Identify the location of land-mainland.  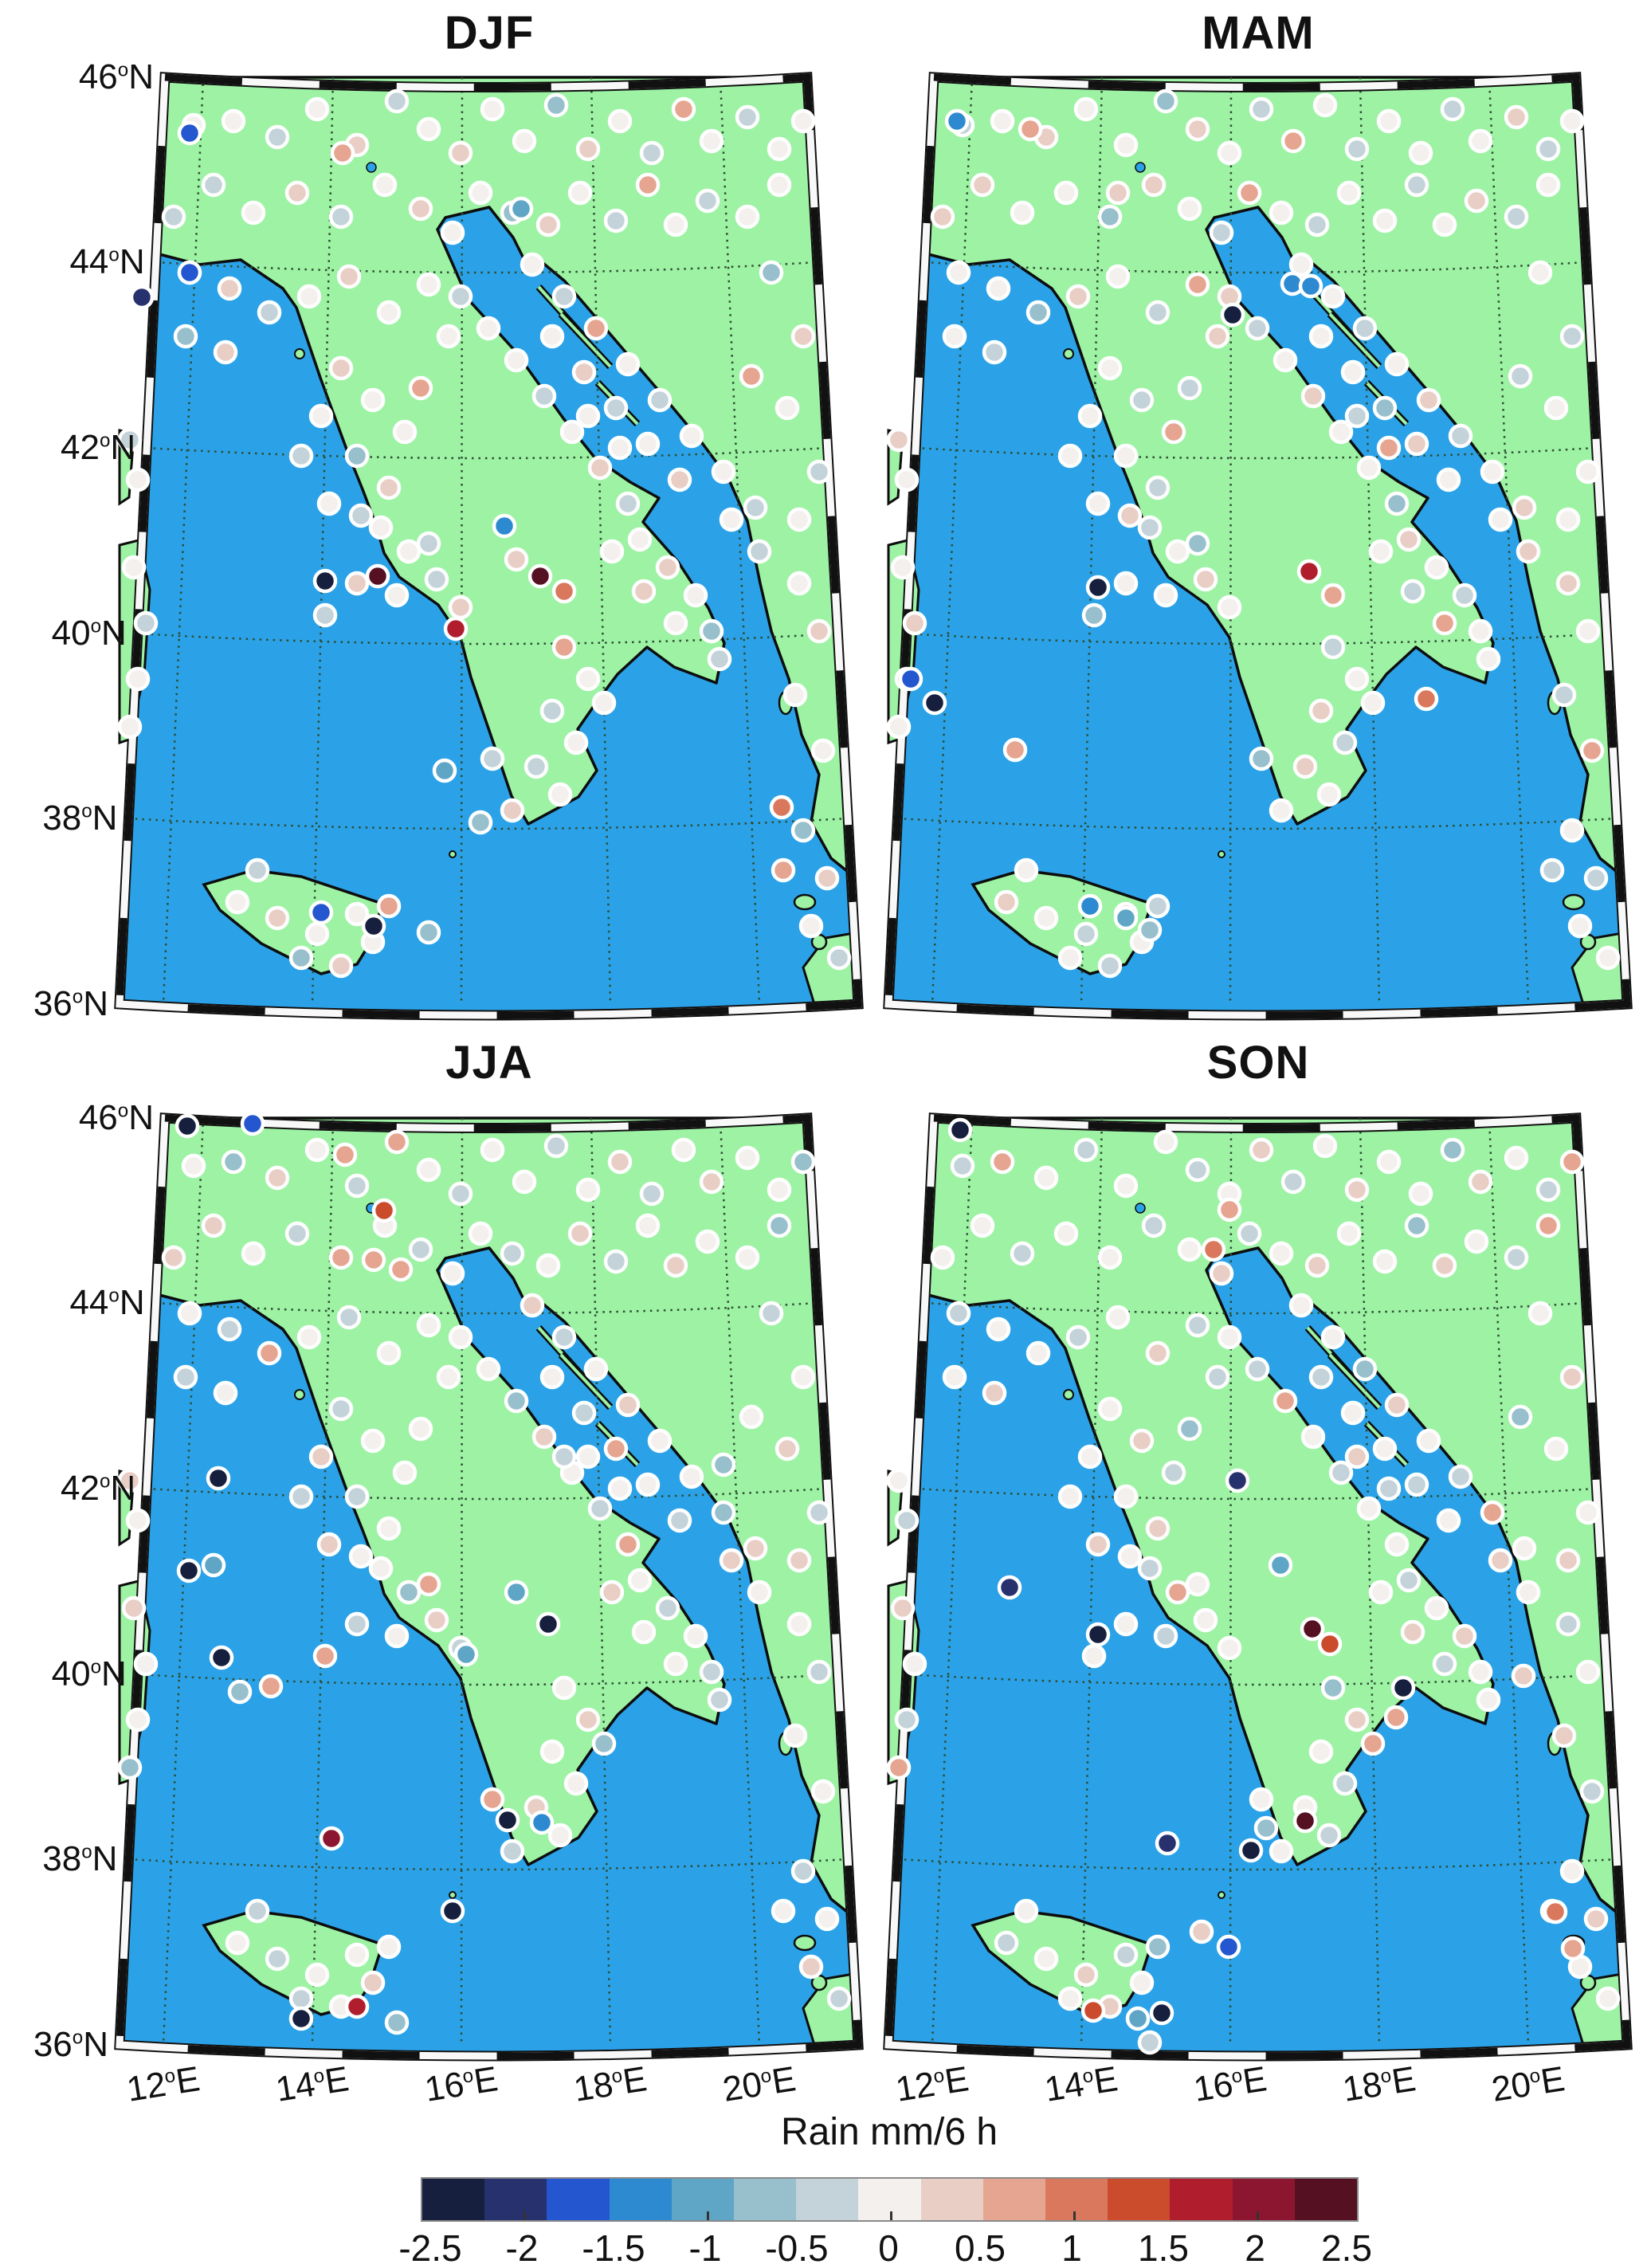
(504, 1516).